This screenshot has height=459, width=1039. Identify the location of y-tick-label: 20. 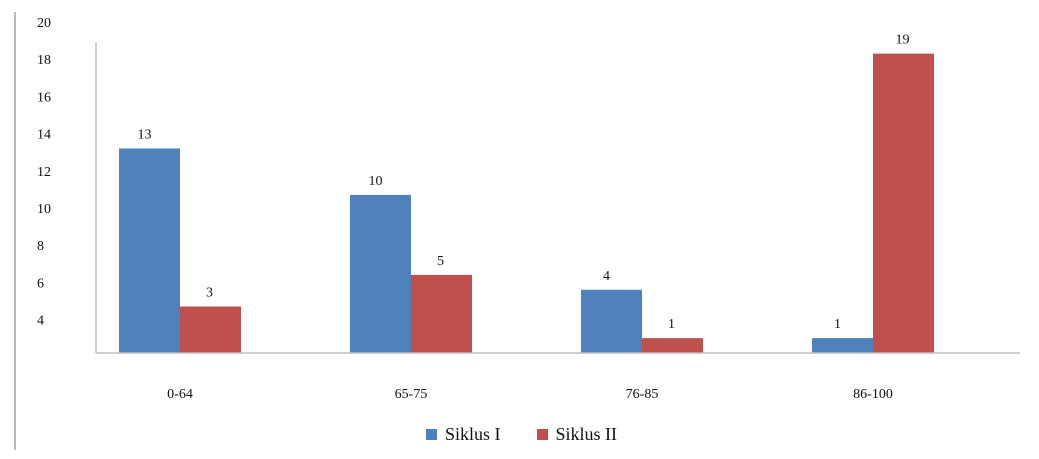
(44, 23).